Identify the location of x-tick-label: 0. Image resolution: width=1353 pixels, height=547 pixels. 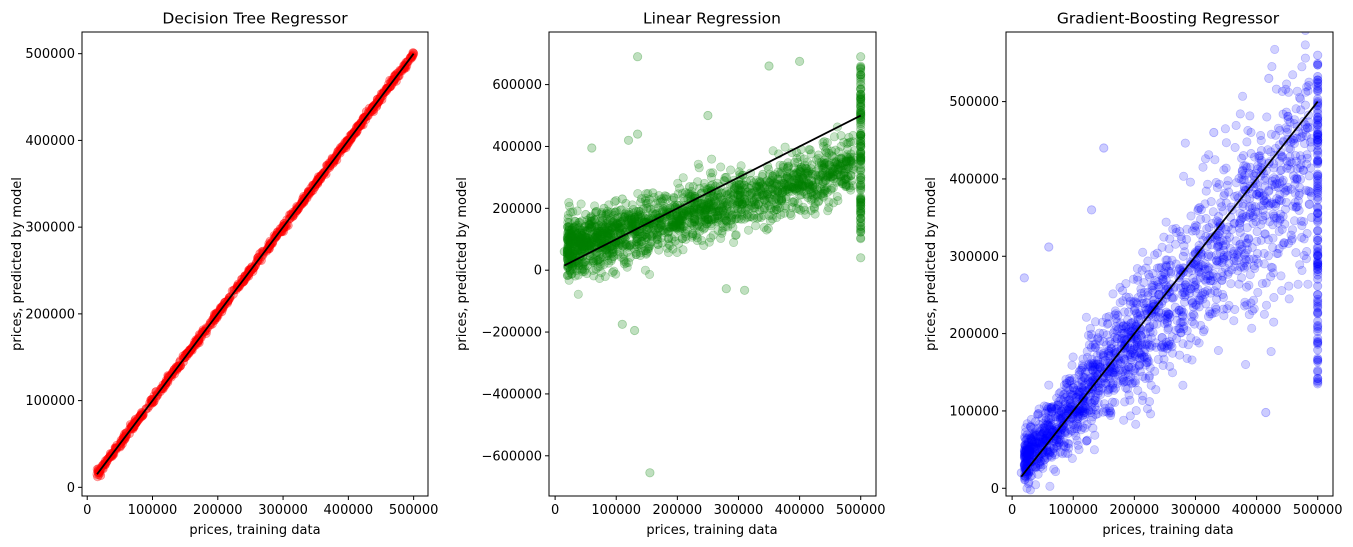
(1012, 510).